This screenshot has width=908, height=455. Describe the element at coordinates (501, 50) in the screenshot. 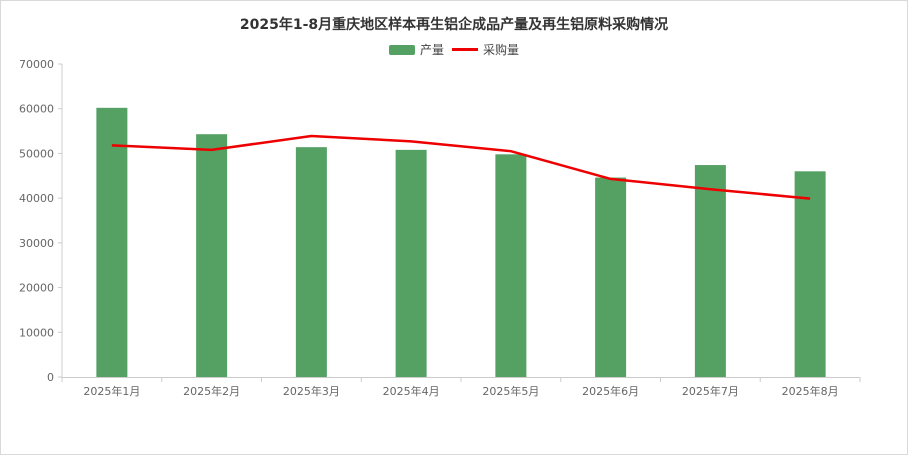

I see `legend-label-line: 采购量` at that location.